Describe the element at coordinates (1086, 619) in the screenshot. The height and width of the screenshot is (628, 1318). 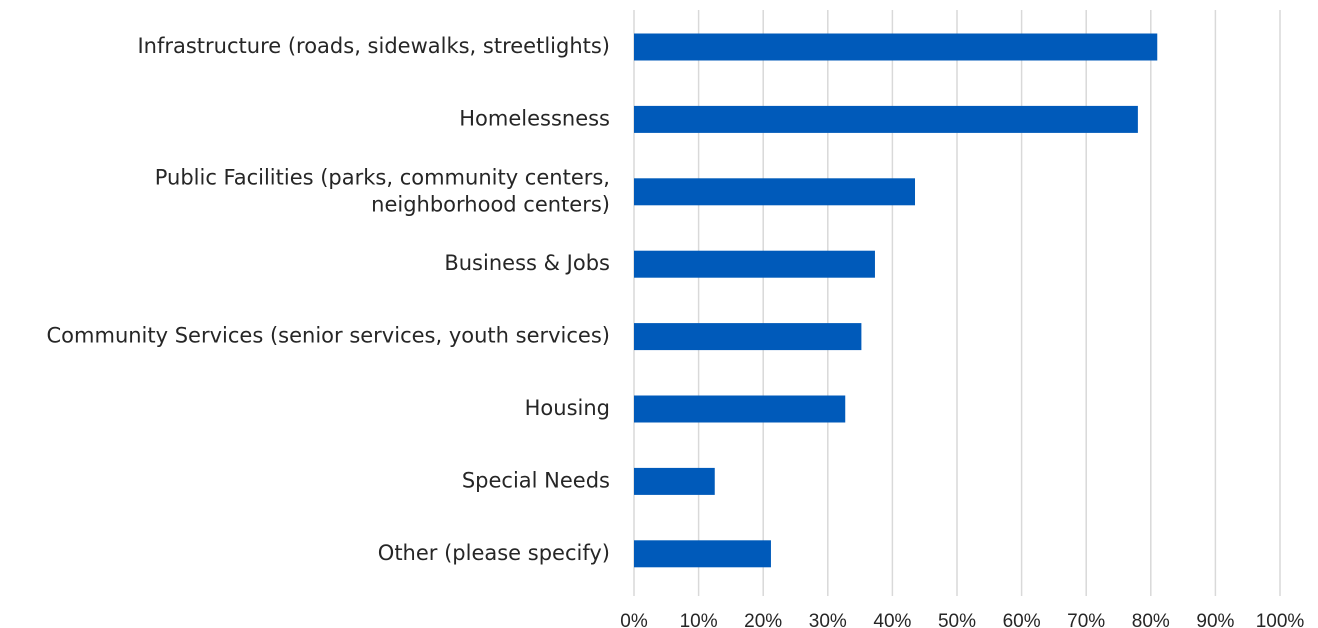
I see `x-tick-label: 70%` at that location.